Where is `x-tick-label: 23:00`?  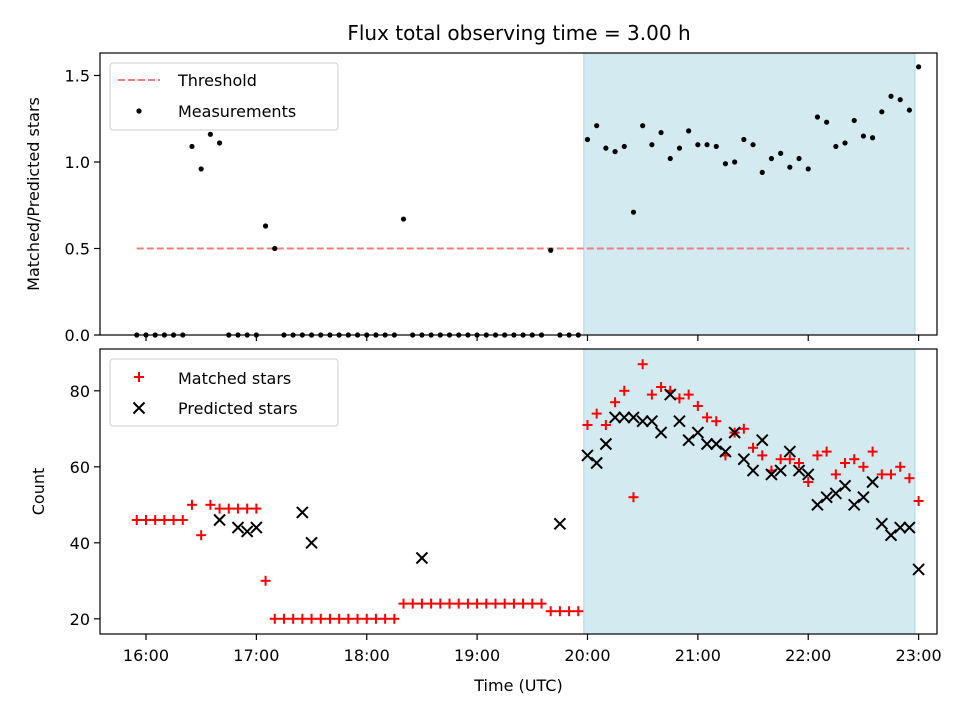
x-tick-label: 23:00 is located at coordinates (919, 655).